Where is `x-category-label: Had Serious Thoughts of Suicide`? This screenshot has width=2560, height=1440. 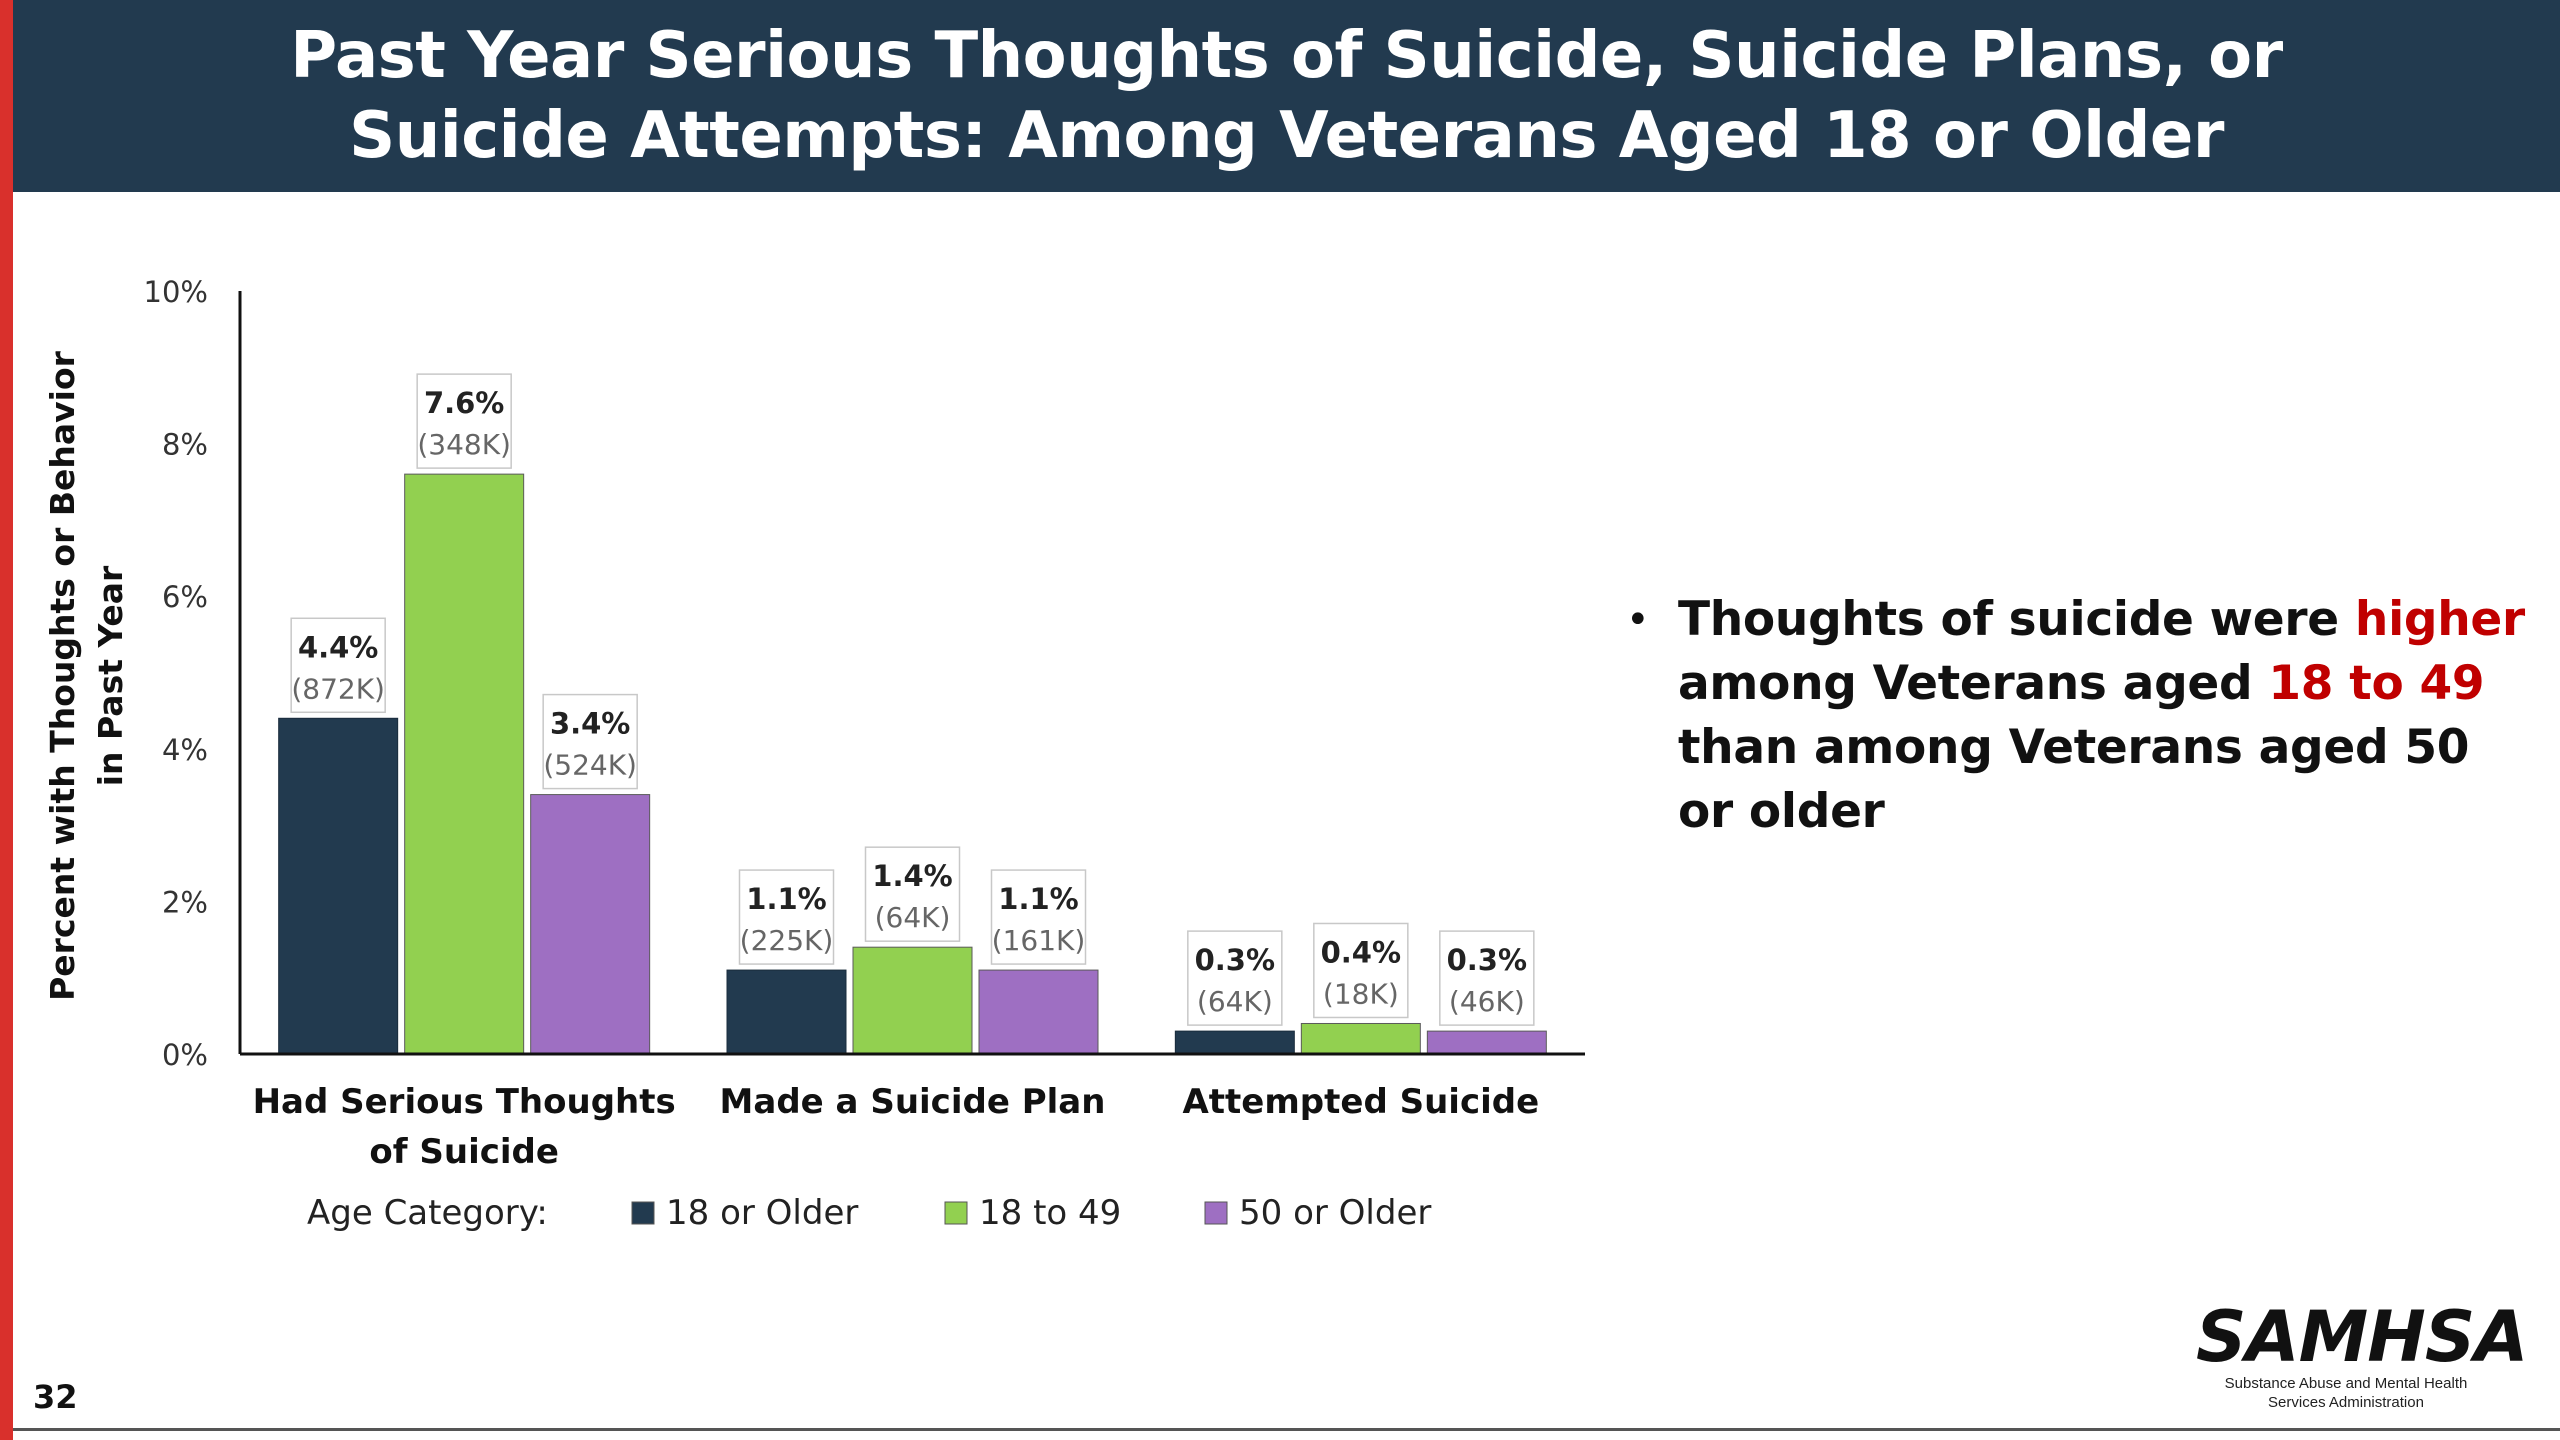
x-category-label: Had Serious Thoughts of Suicide is located at coordinates (464, 1127).